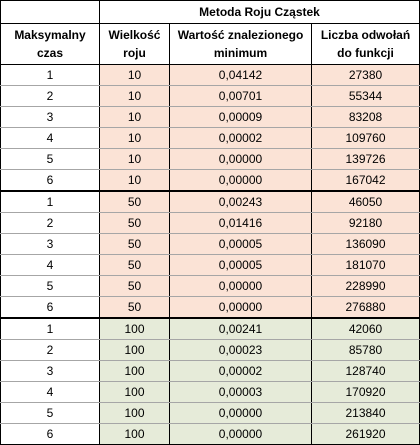 This screenshot has height=445, width=420. I want to click on cell-function-calls: 181070, so click(365, 265).